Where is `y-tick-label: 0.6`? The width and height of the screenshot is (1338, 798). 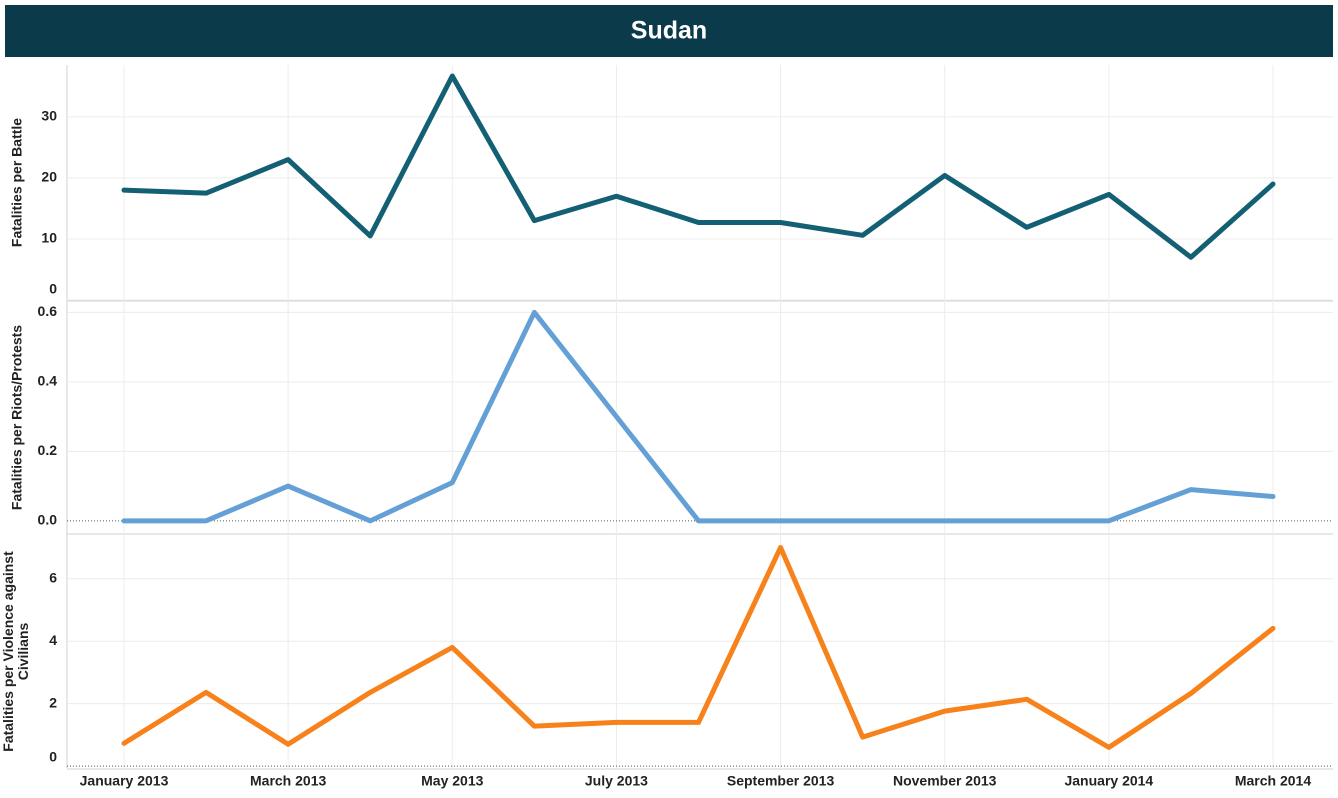 y-tick-label: 0.6 is located at coordinates (48, 311).